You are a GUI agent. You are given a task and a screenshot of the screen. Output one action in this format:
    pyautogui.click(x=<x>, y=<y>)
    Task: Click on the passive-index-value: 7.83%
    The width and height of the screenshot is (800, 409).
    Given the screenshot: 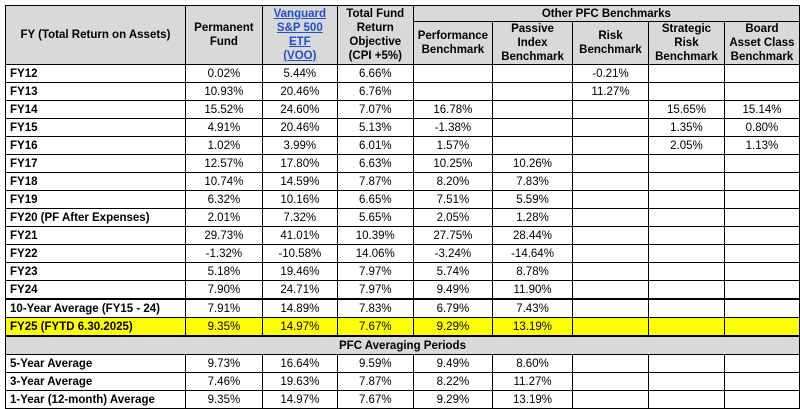 What is the action you would take?
    pyautogui.click(x=532, y=181)
    